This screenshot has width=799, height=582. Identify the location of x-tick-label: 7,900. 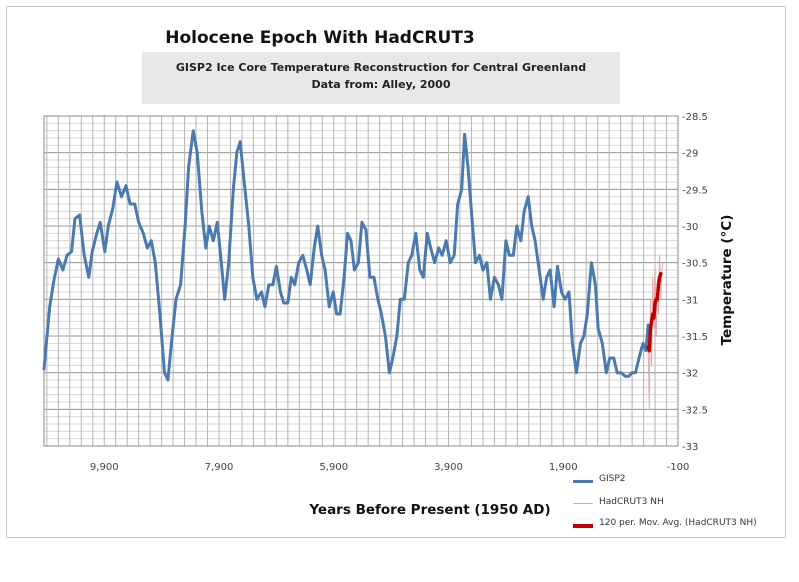
(219, 467).